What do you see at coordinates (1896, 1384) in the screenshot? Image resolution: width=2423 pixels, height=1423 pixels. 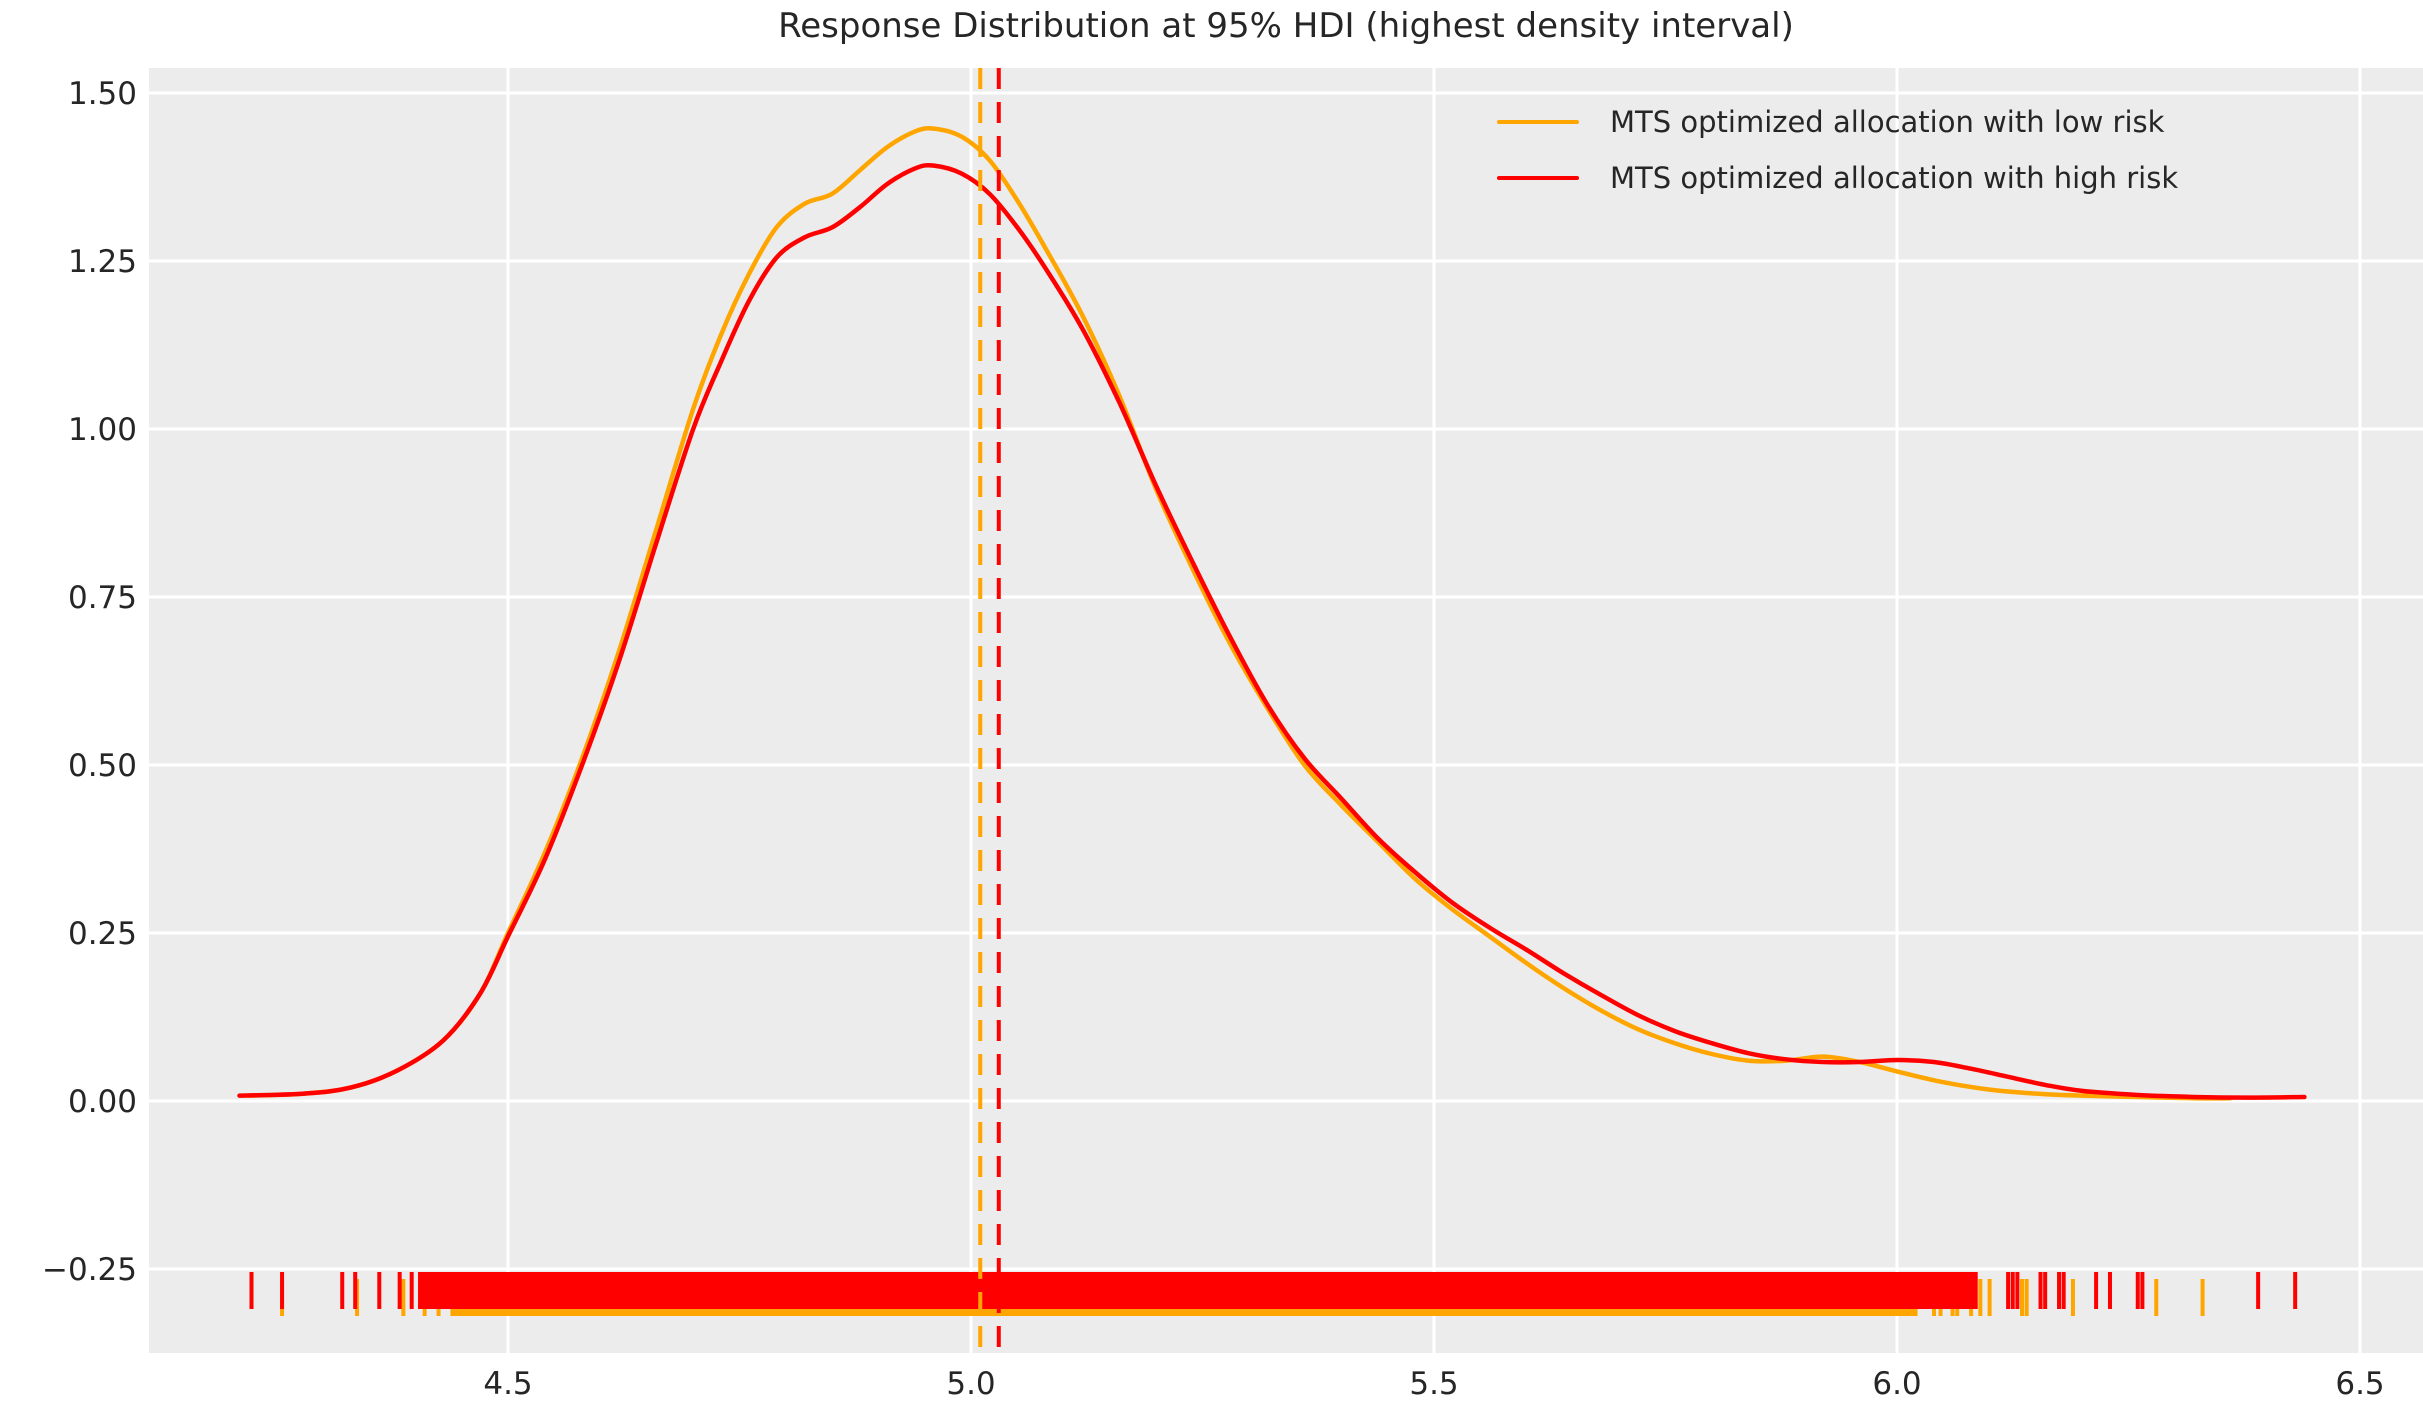 I see `x-tick-label: 6.0` at bounding box center [1896, 1384].